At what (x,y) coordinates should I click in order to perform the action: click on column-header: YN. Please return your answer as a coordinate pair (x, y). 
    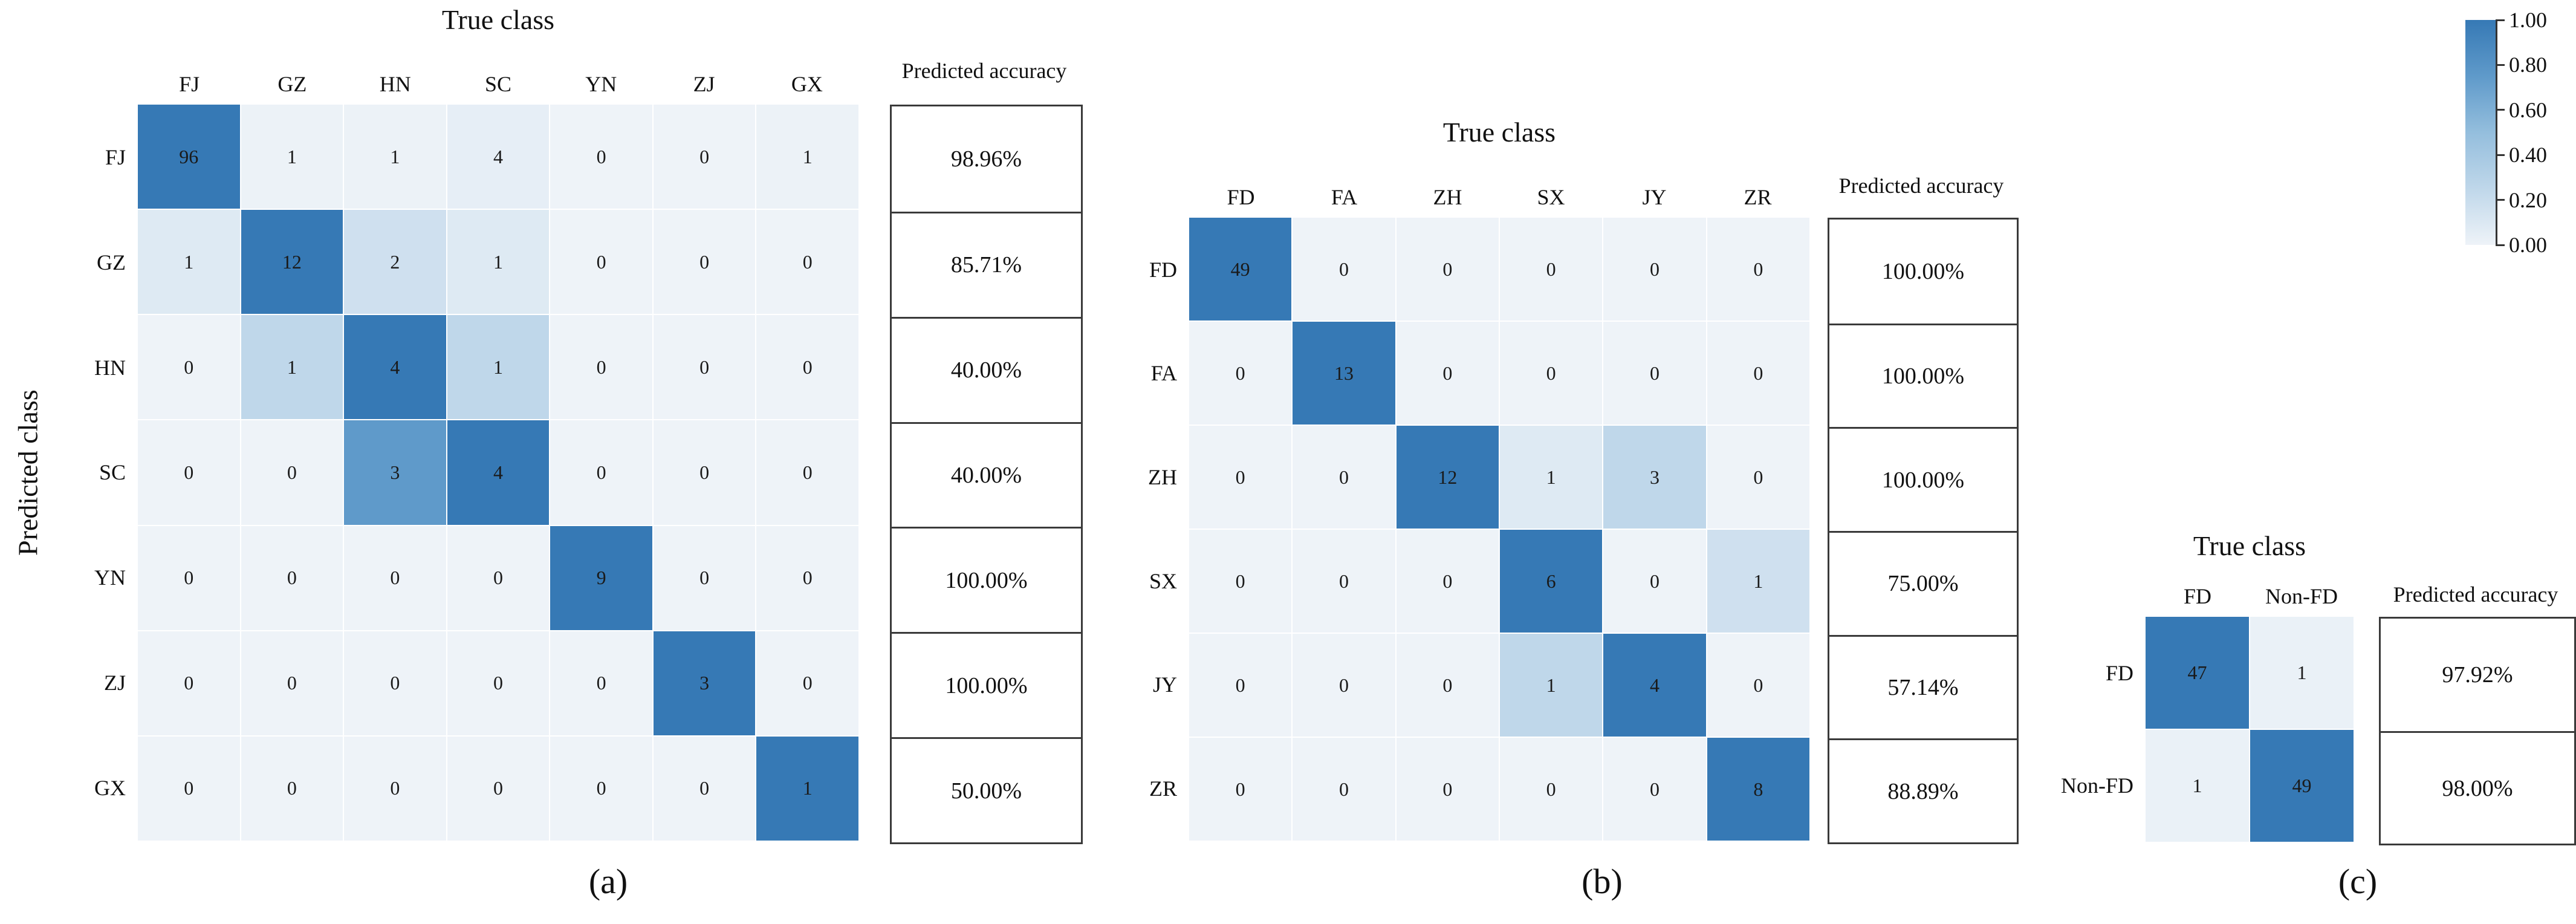
    Looking at the image, I should click on (601, 84).